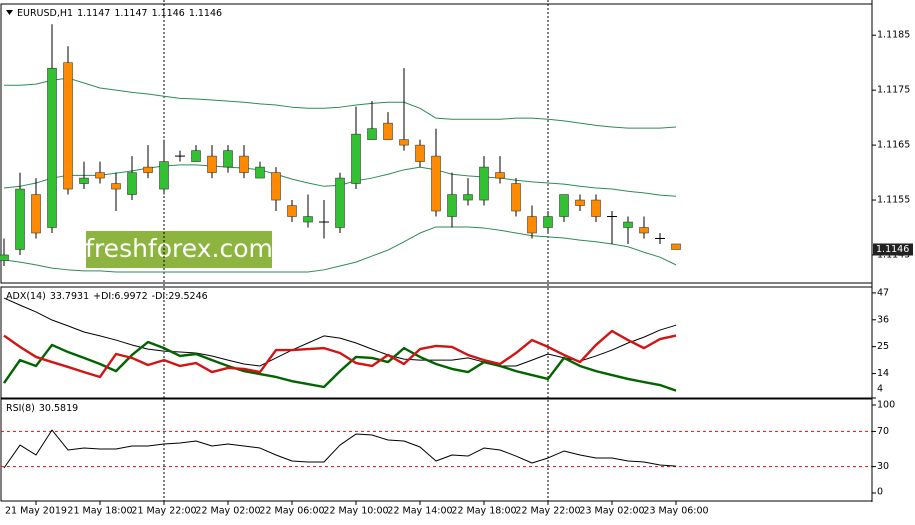 The image size is (915, 525). What do you see at coordinates (547, 511) in the screenshot?
I see `x-tick-label: 22 May 22:00` at bounding box center [547, 511].